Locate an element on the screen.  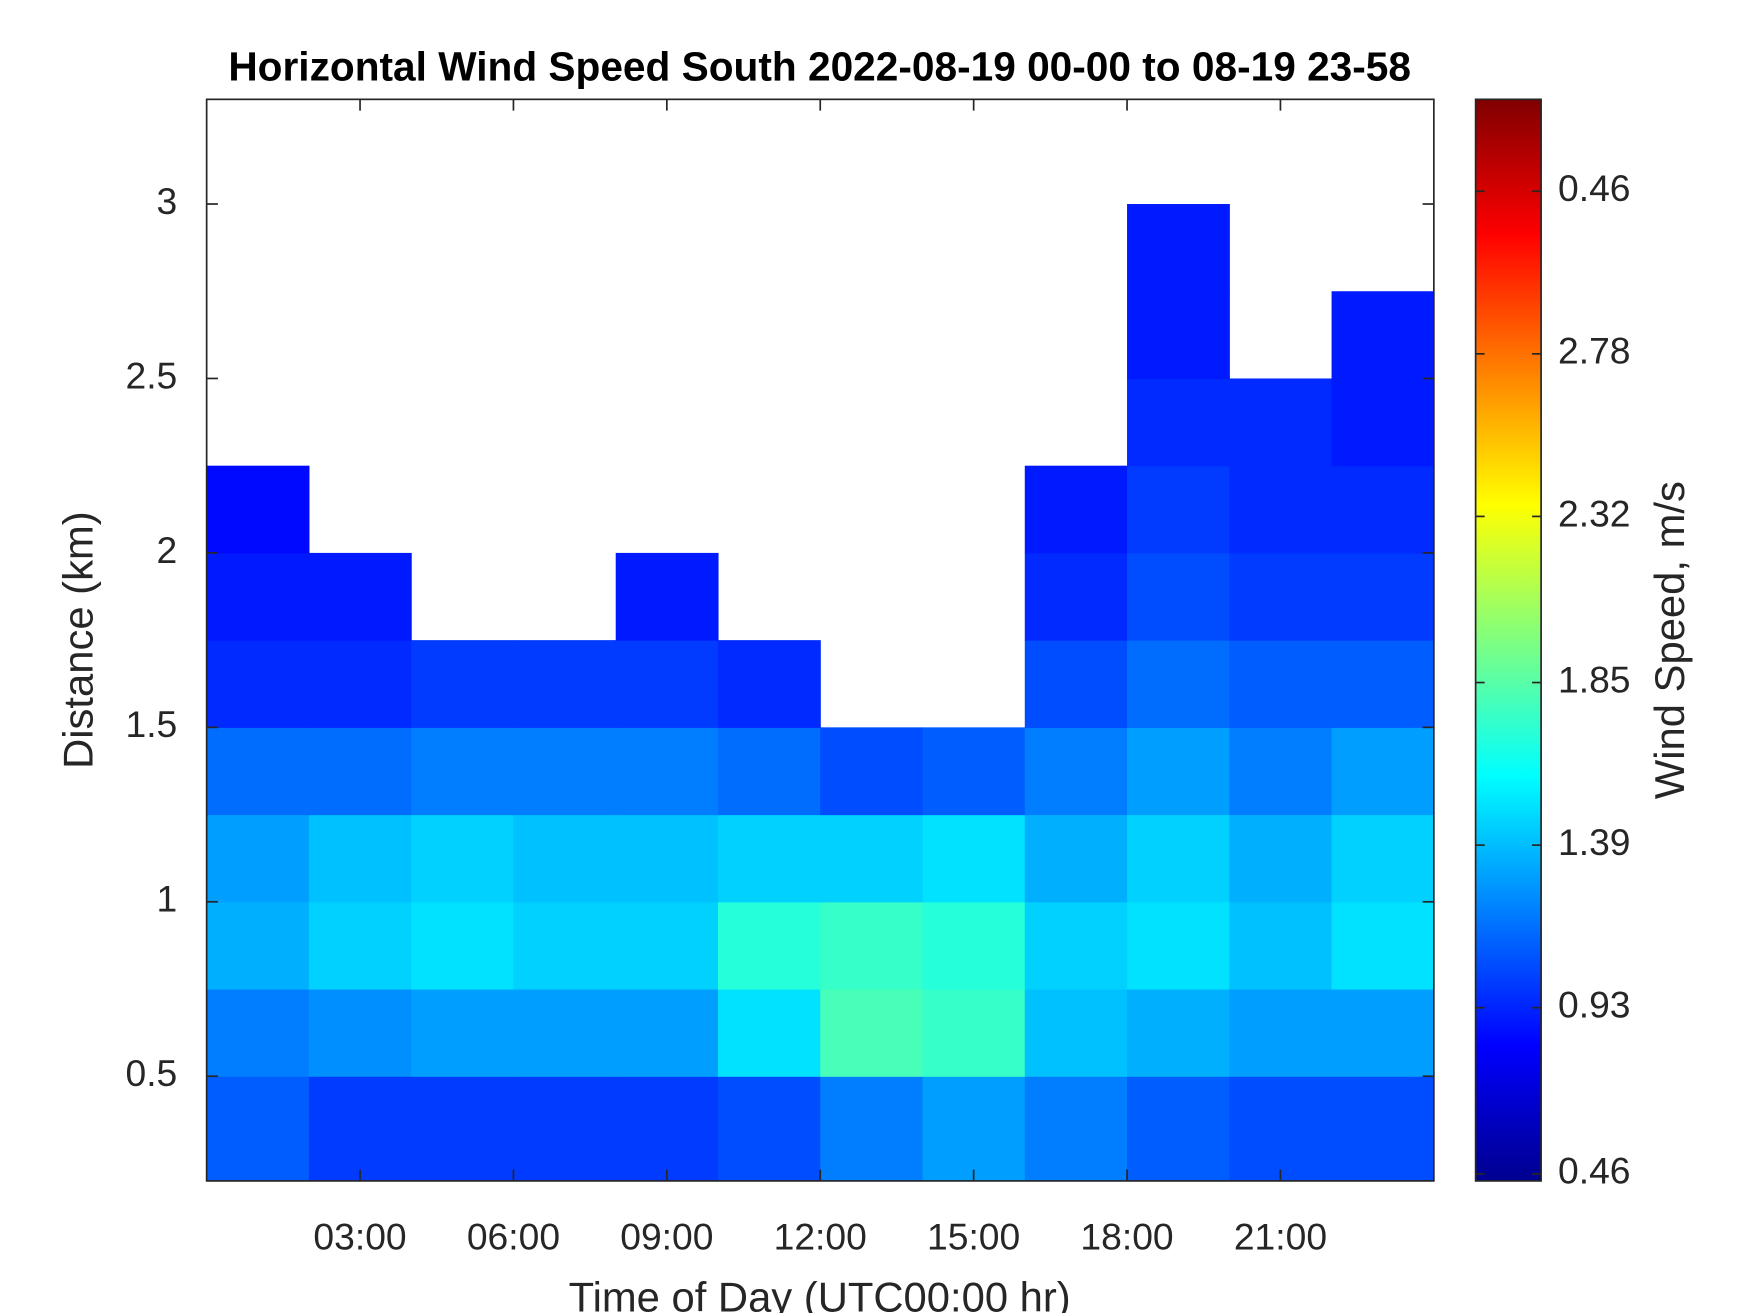
y-axis-label: Distance (km) is located at coordinates (77, 640).